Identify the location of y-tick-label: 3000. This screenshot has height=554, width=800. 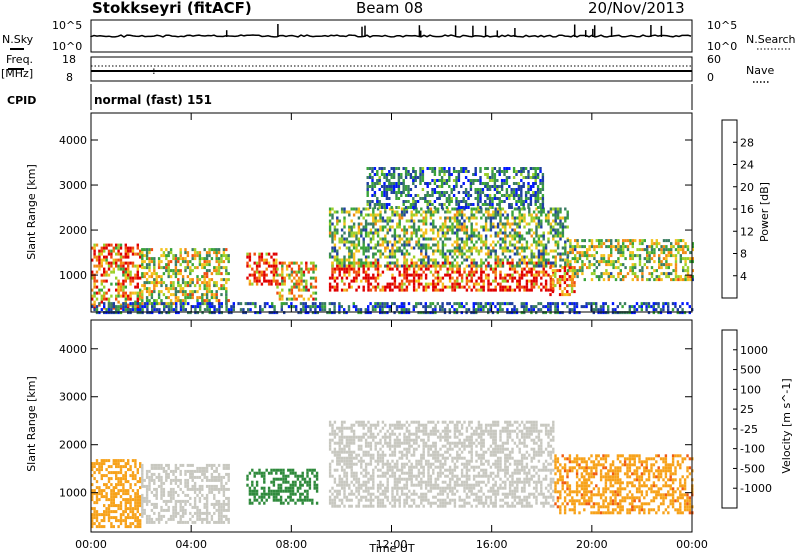
(73, 185).